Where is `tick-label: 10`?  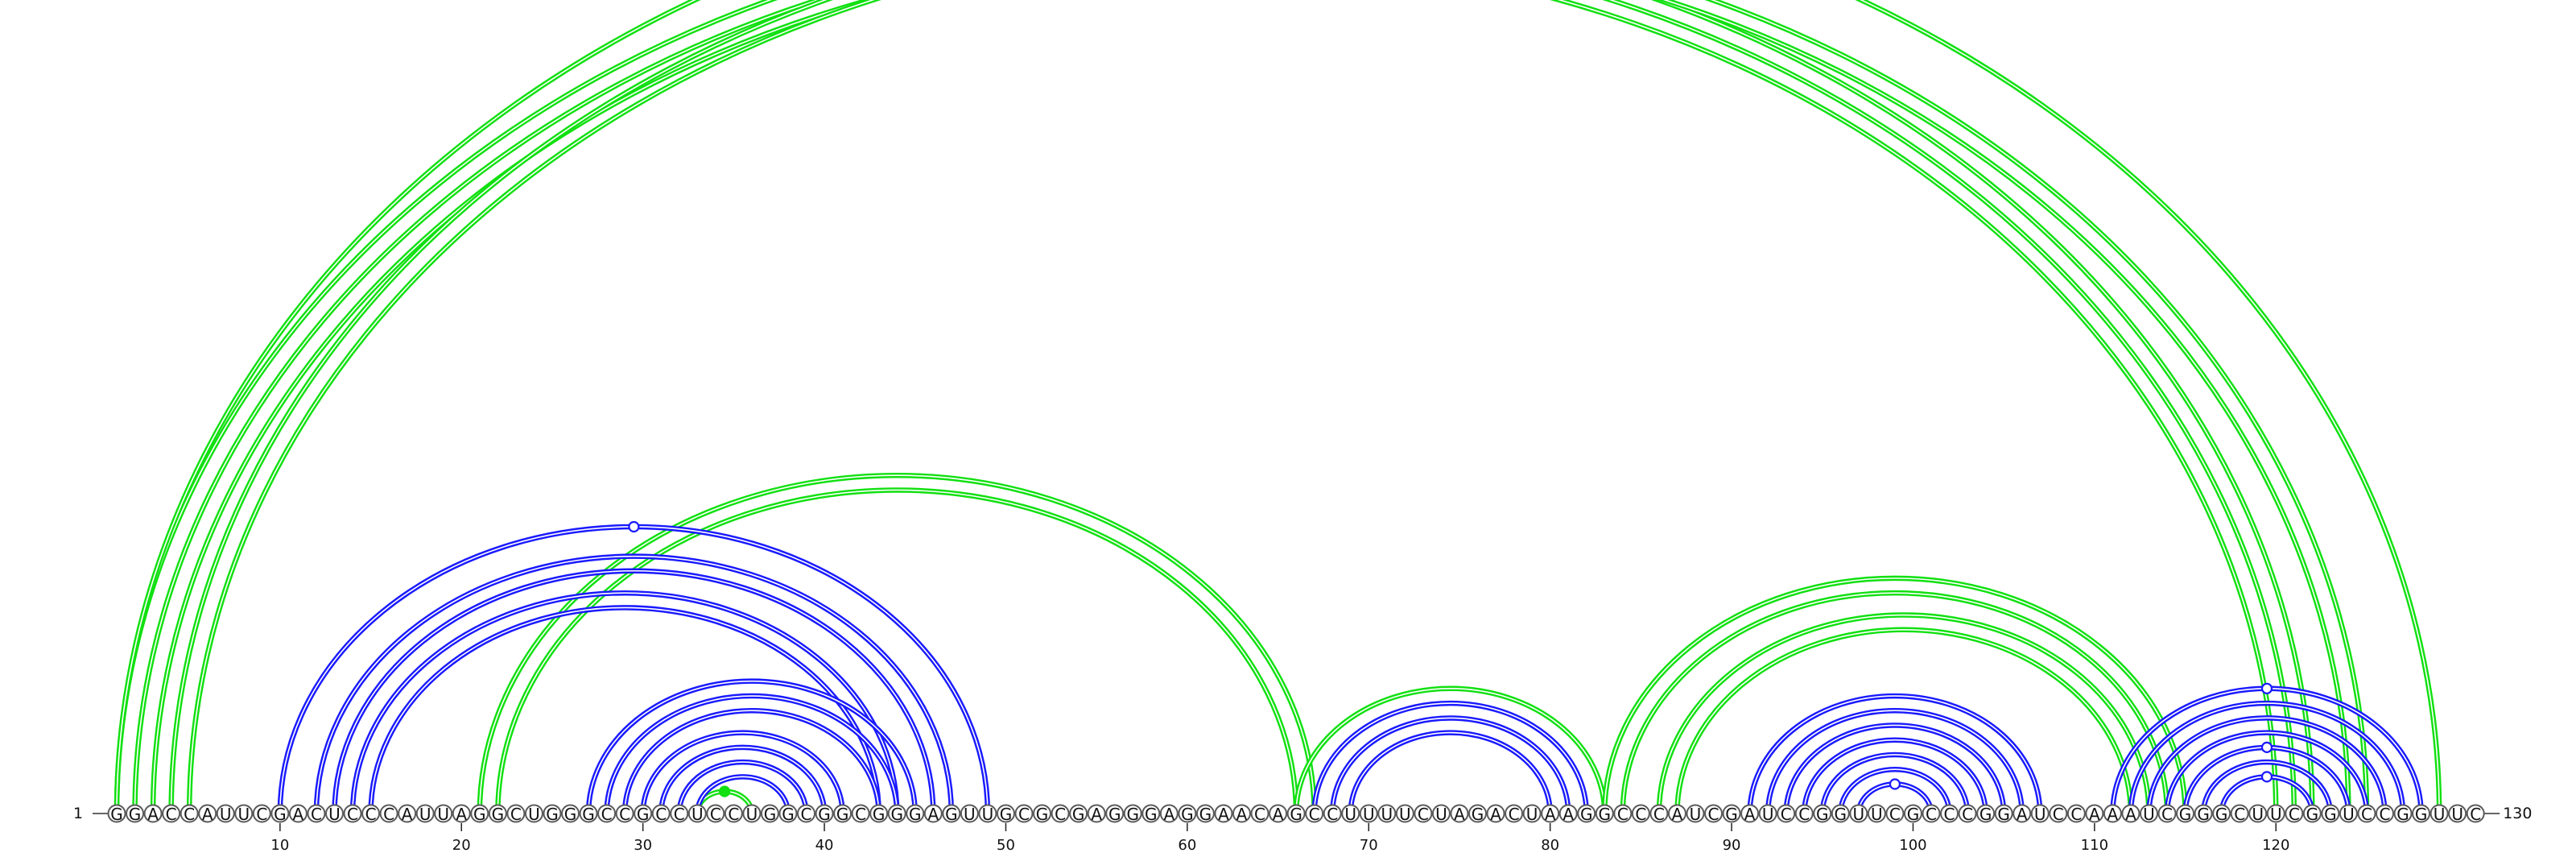 tick-label: 10 is located at coordinates (279, 845).